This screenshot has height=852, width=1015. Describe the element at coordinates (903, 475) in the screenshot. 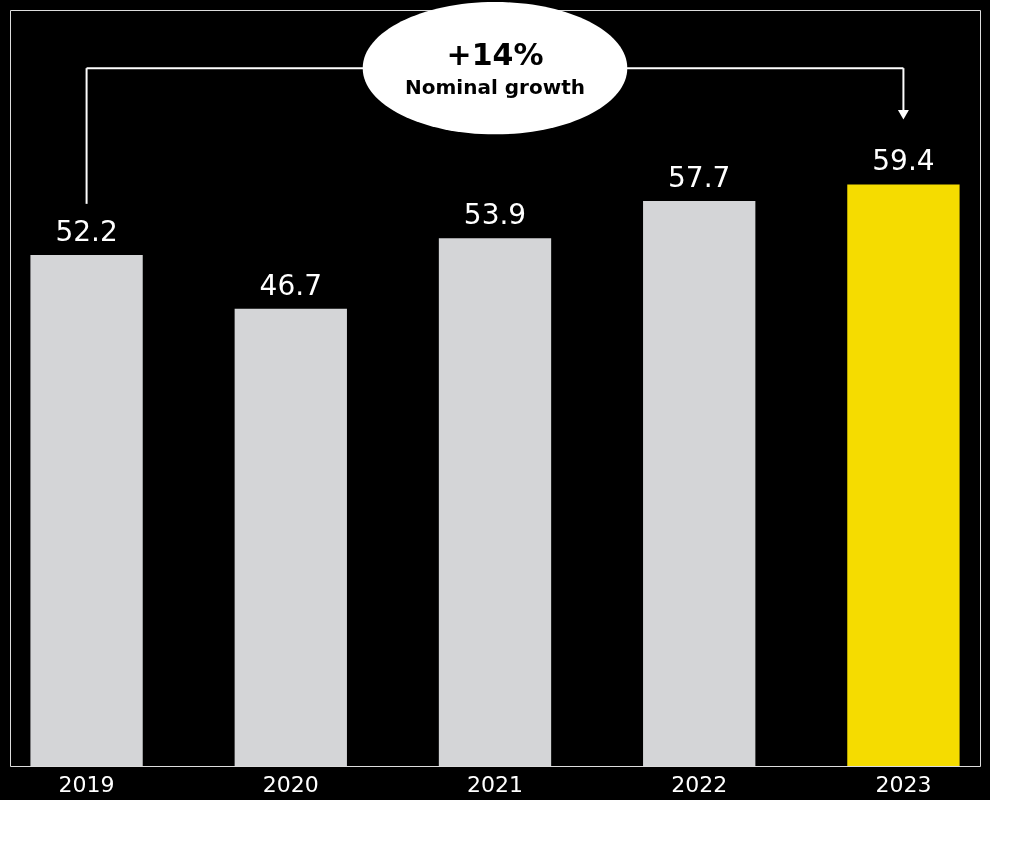

I see `bar` at that location.